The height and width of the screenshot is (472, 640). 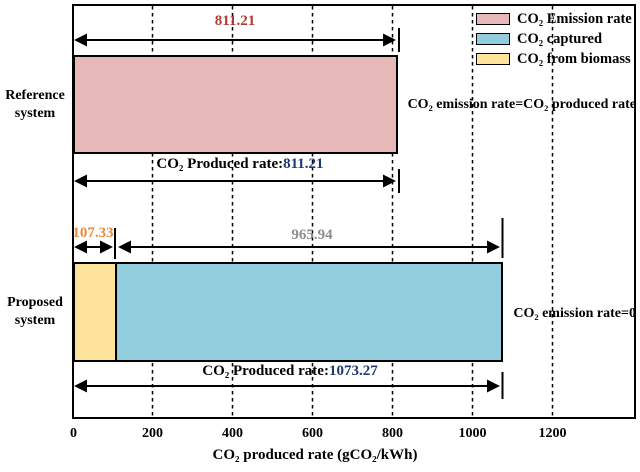 What do you see at coordinates (235, 104) in the screenshot?
I see `bar-reference-emission` at bounding box center [235, 104].